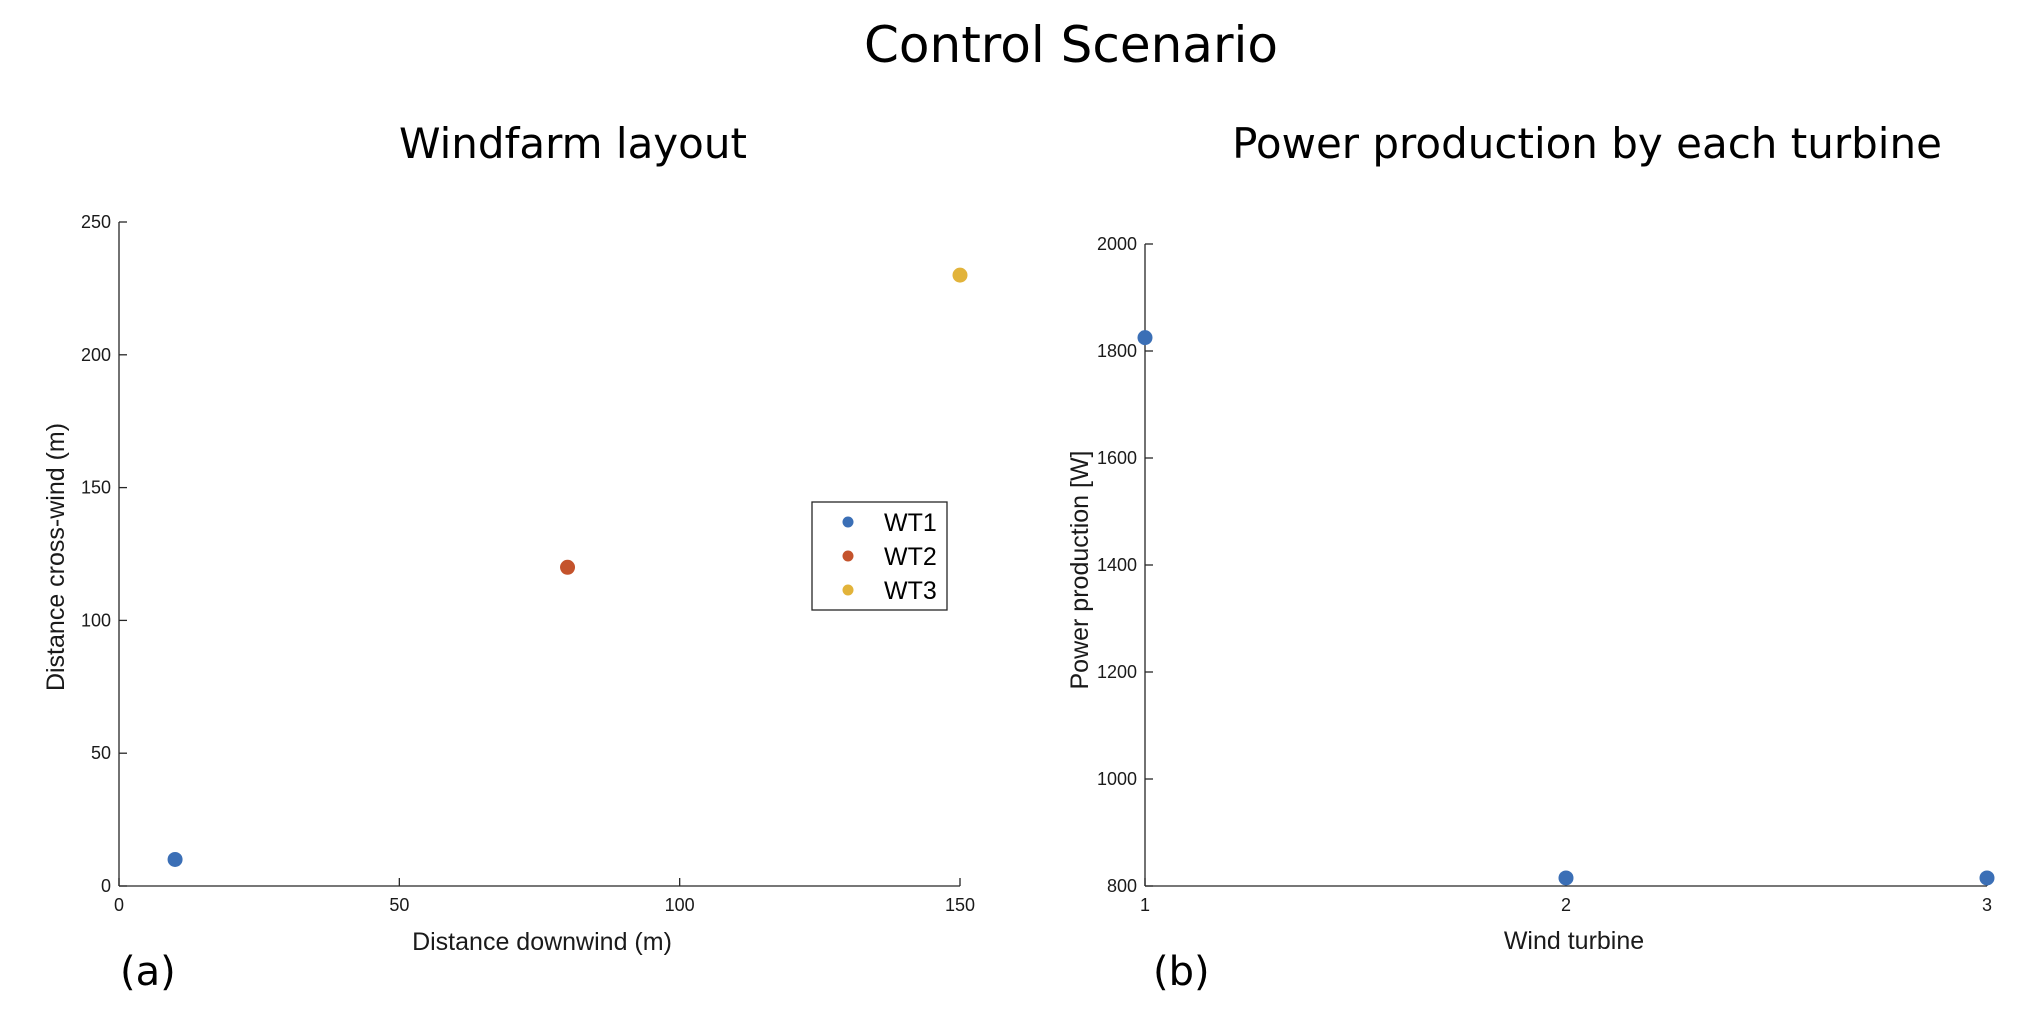 Image resolution: width=2036 pixels, height=1018 pixels. I want to click on legend-marker-wt3, so click(848, 590).